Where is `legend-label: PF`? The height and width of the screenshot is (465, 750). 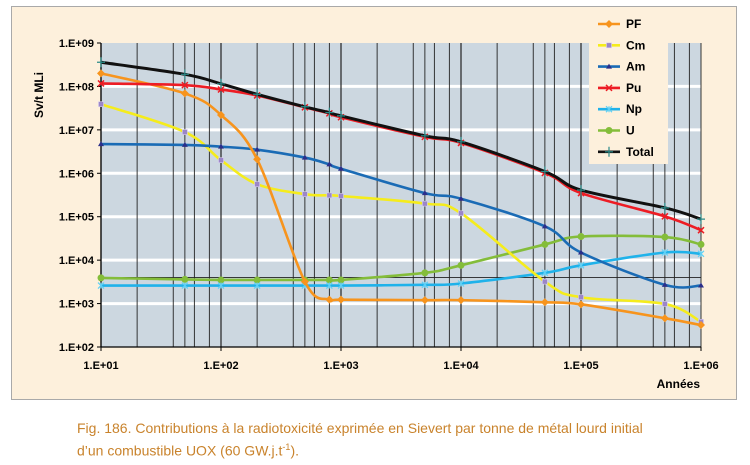 legend-label: PF is located at coordinates (633, 24).